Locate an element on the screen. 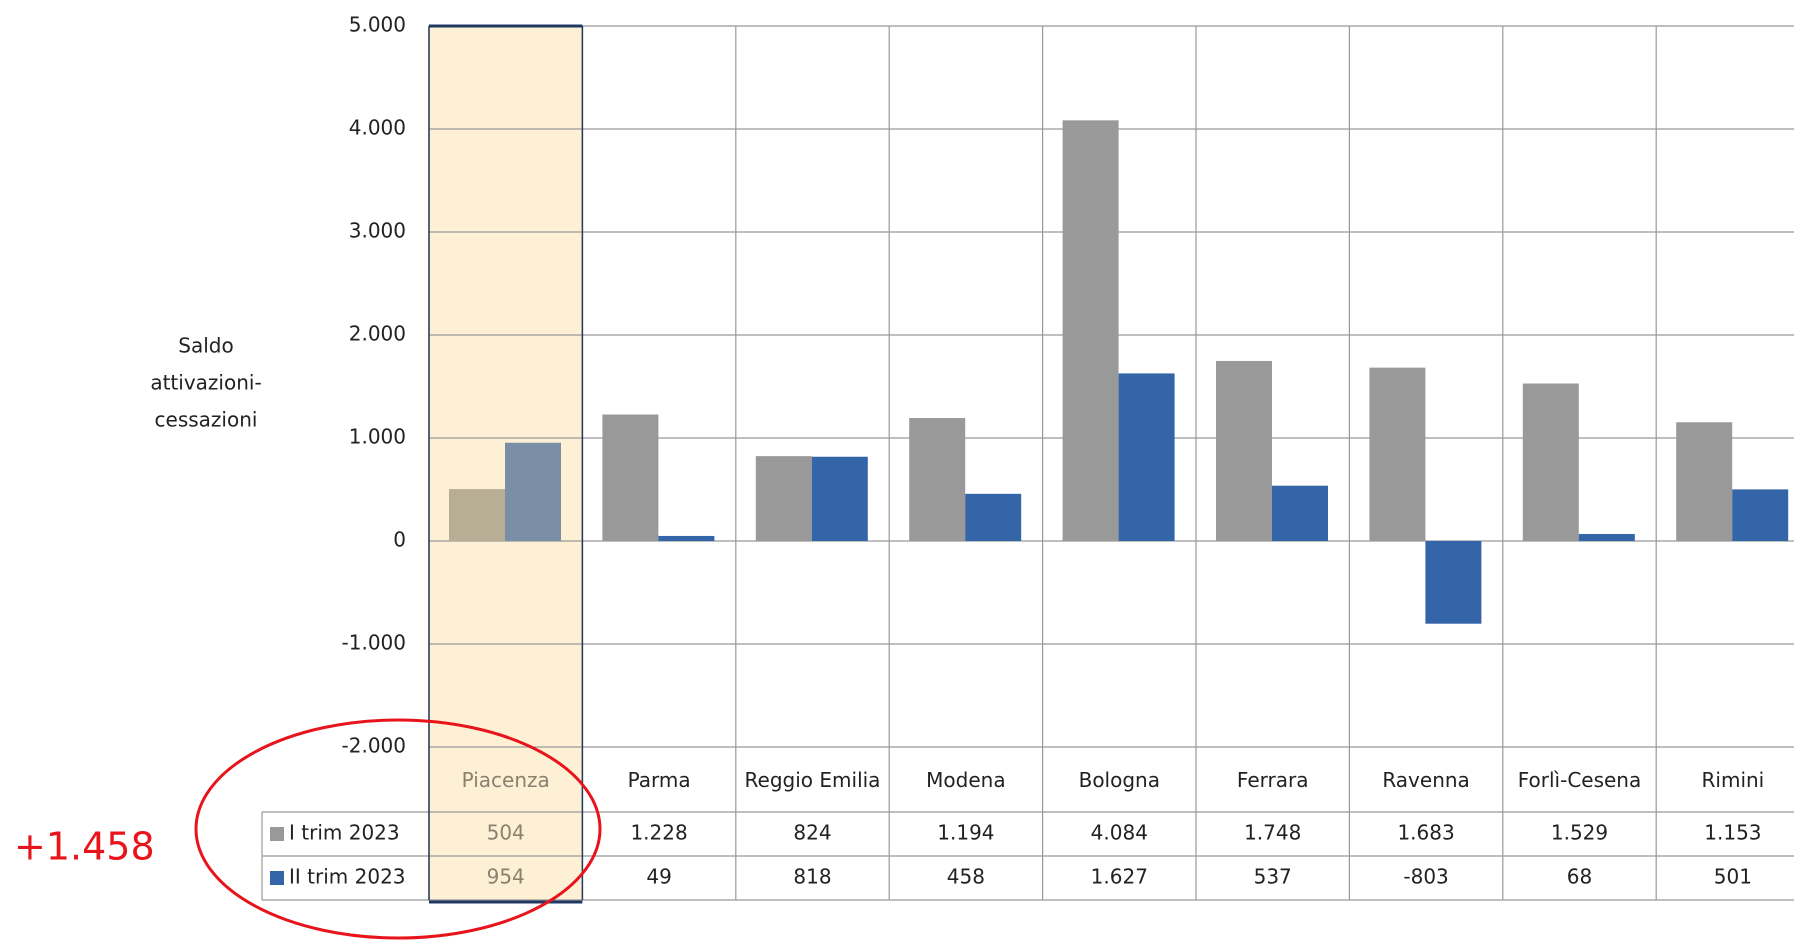 This screenshot has width=1794, height=944. table-value: 1.683 is located at coordinates (1425, 833).